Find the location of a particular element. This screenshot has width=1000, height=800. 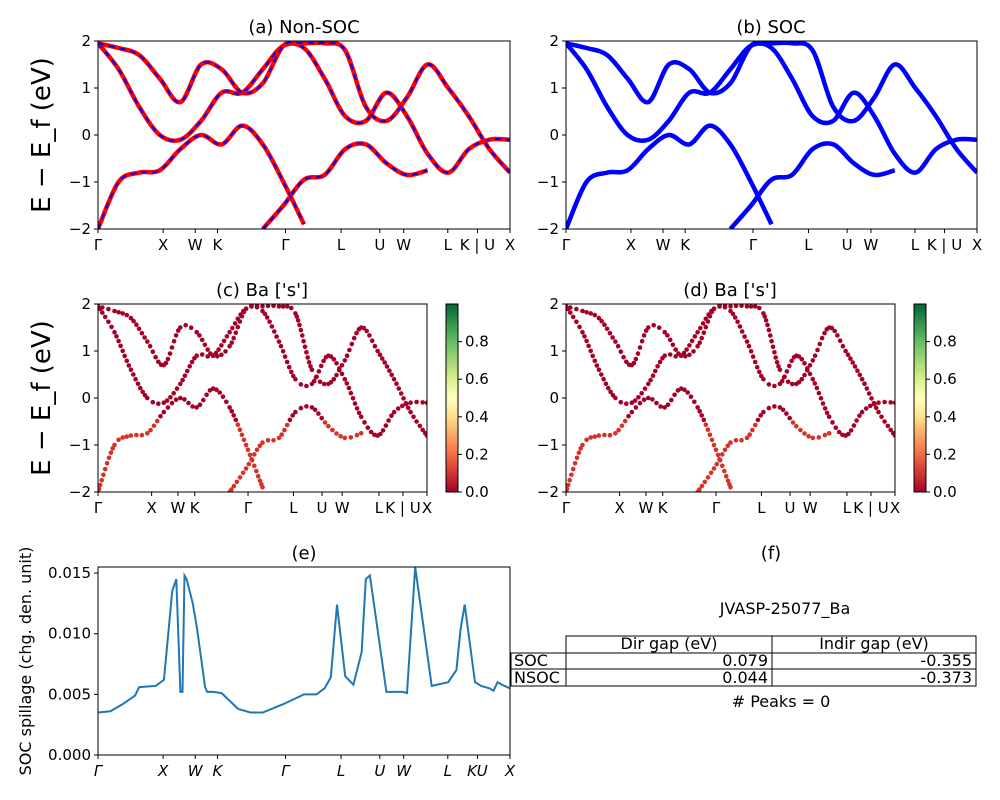

axes-b-xtick-label: W is located at coordinates (663, 245).